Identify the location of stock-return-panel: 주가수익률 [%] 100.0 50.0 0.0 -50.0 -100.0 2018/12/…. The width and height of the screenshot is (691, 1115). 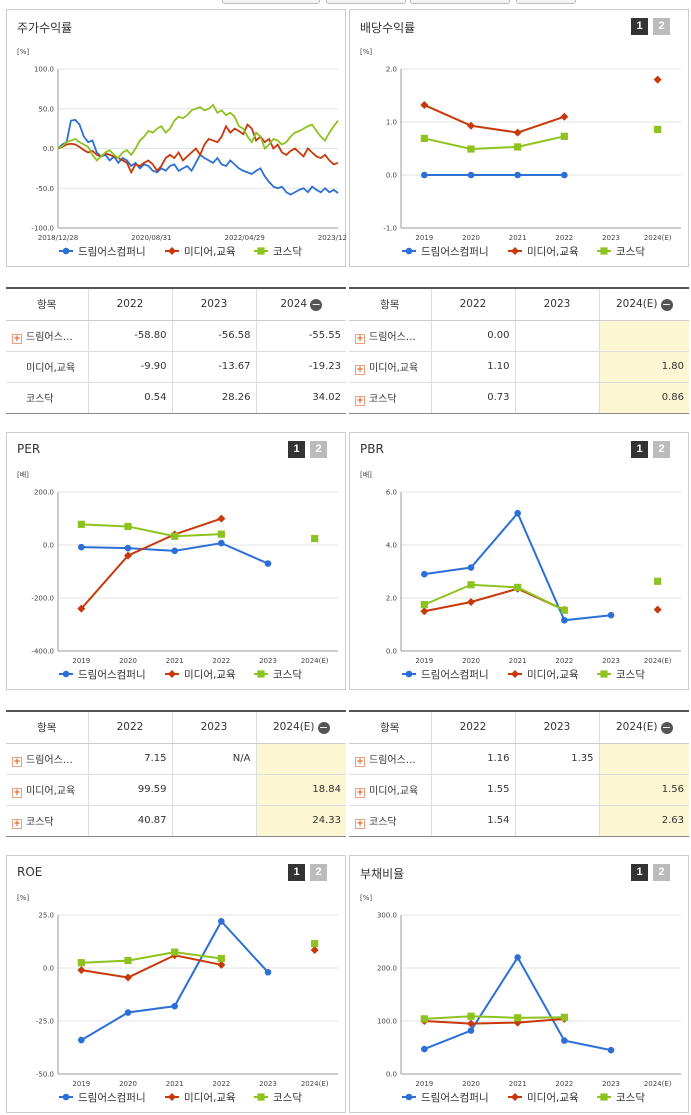
(176, 138).